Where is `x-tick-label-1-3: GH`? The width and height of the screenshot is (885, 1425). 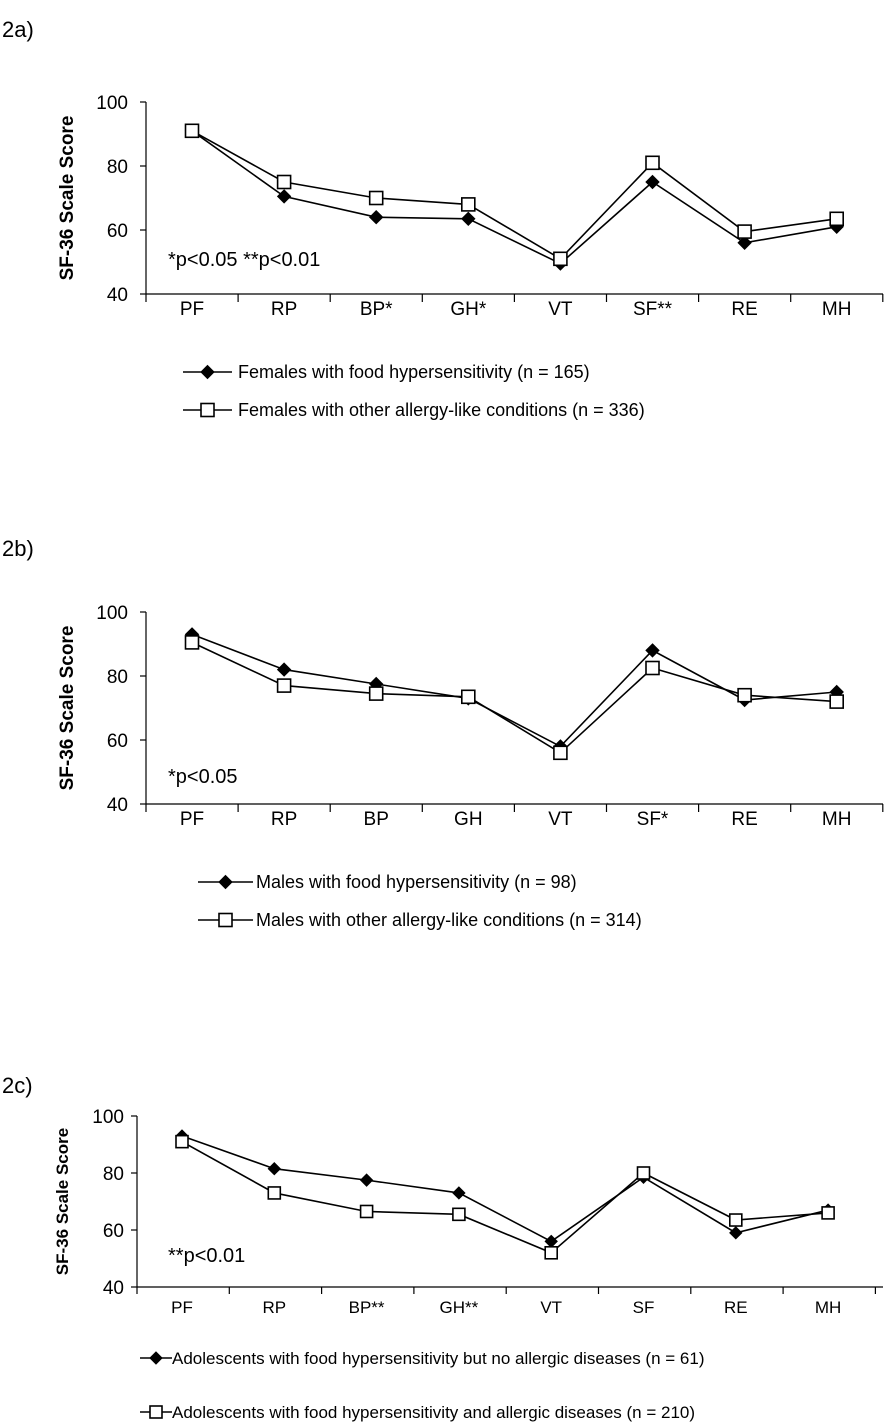 x-tick-label-1-3: GH is located at coordinates (468, 819).